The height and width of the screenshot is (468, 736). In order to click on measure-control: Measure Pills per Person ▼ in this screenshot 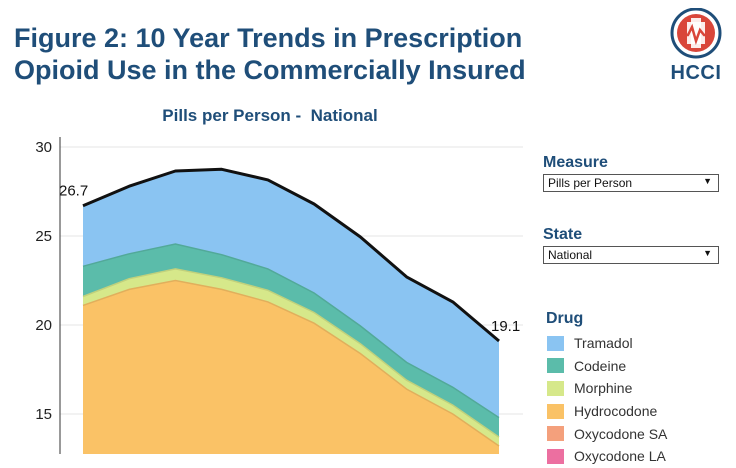, I will do `click(635, 173)`.